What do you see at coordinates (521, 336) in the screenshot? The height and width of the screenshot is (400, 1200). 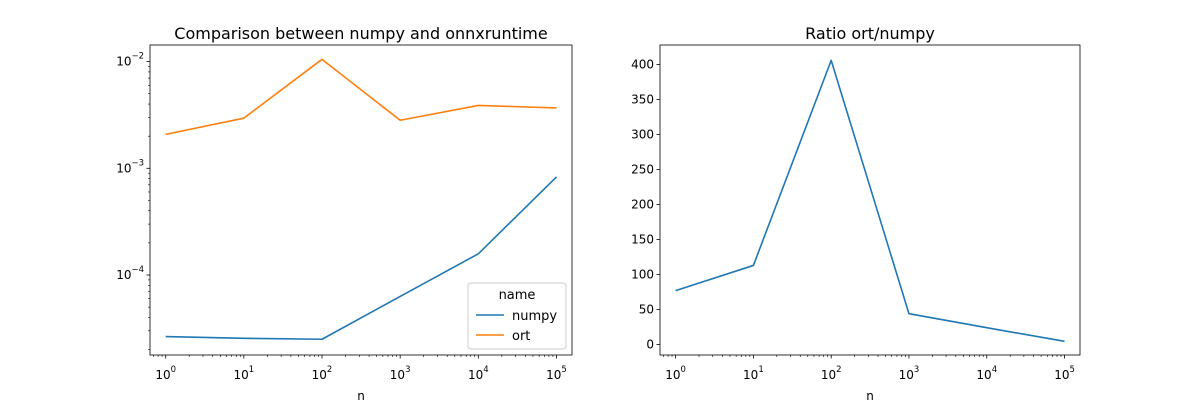 I see `legend-entry-ort: ort` at bounding box center [521, 336].